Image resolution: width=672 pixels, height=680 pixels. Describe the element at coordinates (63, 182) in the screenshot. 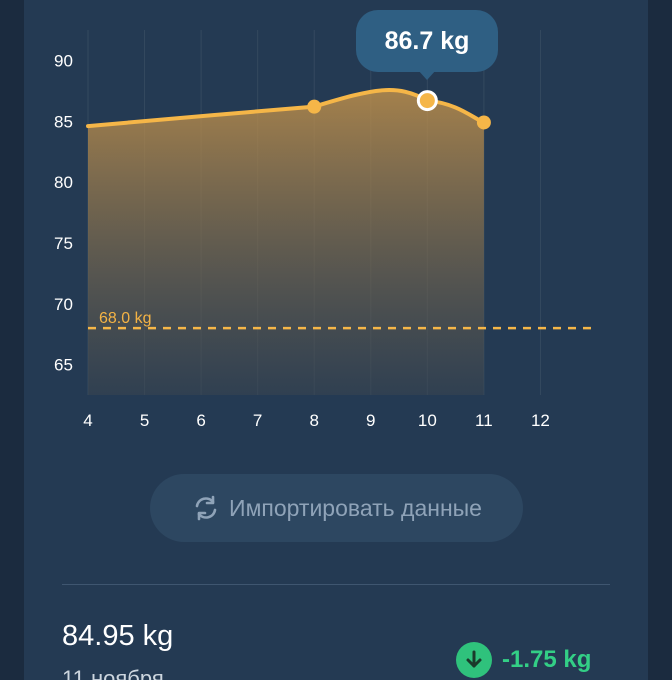

I see `y-tick-label: 80` at that location.